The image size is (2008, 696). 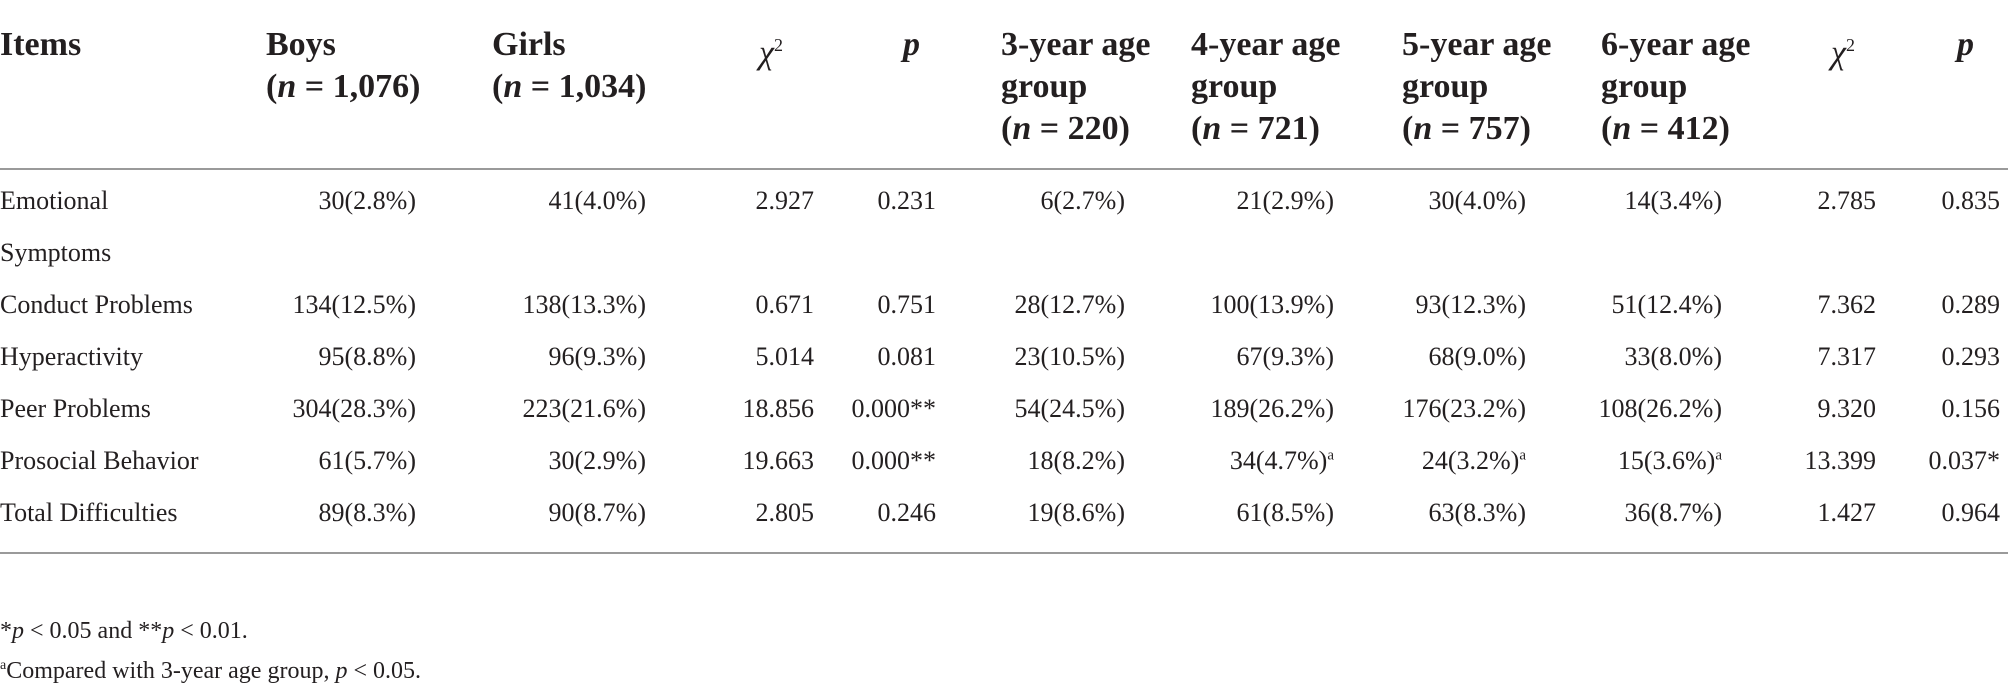 What do you see at coordinates (785, 356) in the screenshot?
I see `cell-chi1: 5.014` at bounding box center [785, 356].